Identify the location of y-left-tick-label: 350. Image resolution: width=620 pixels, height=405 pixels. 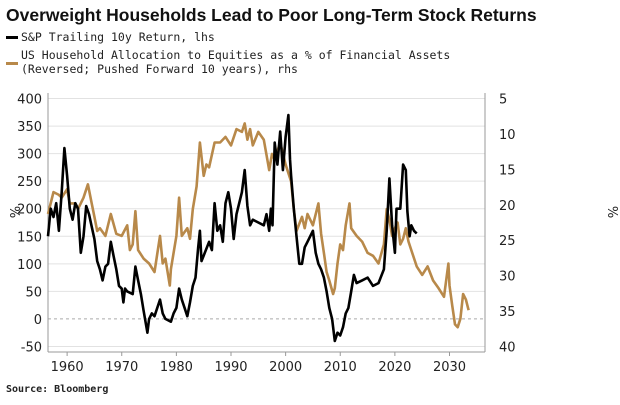
(29, 127).